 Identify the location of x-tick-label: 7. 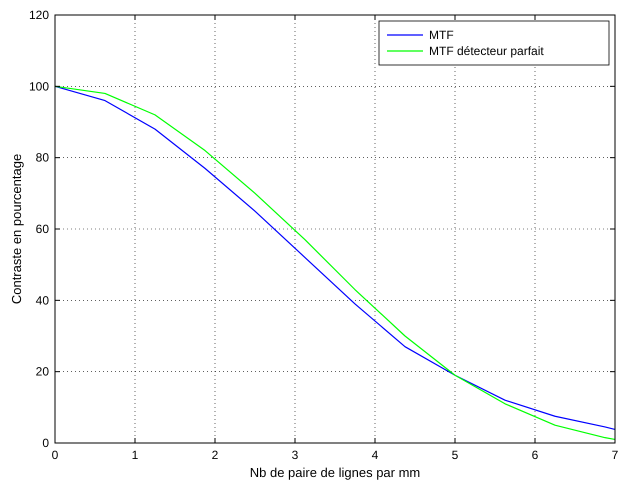
(615, 455).